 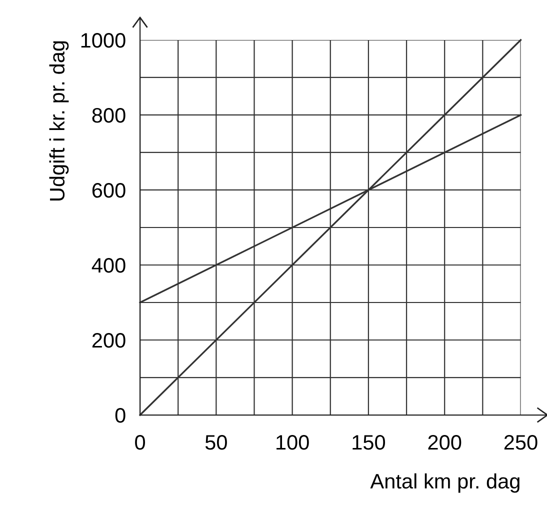 I want to click on x-tick-label: 250, so click(x=521, y=442).